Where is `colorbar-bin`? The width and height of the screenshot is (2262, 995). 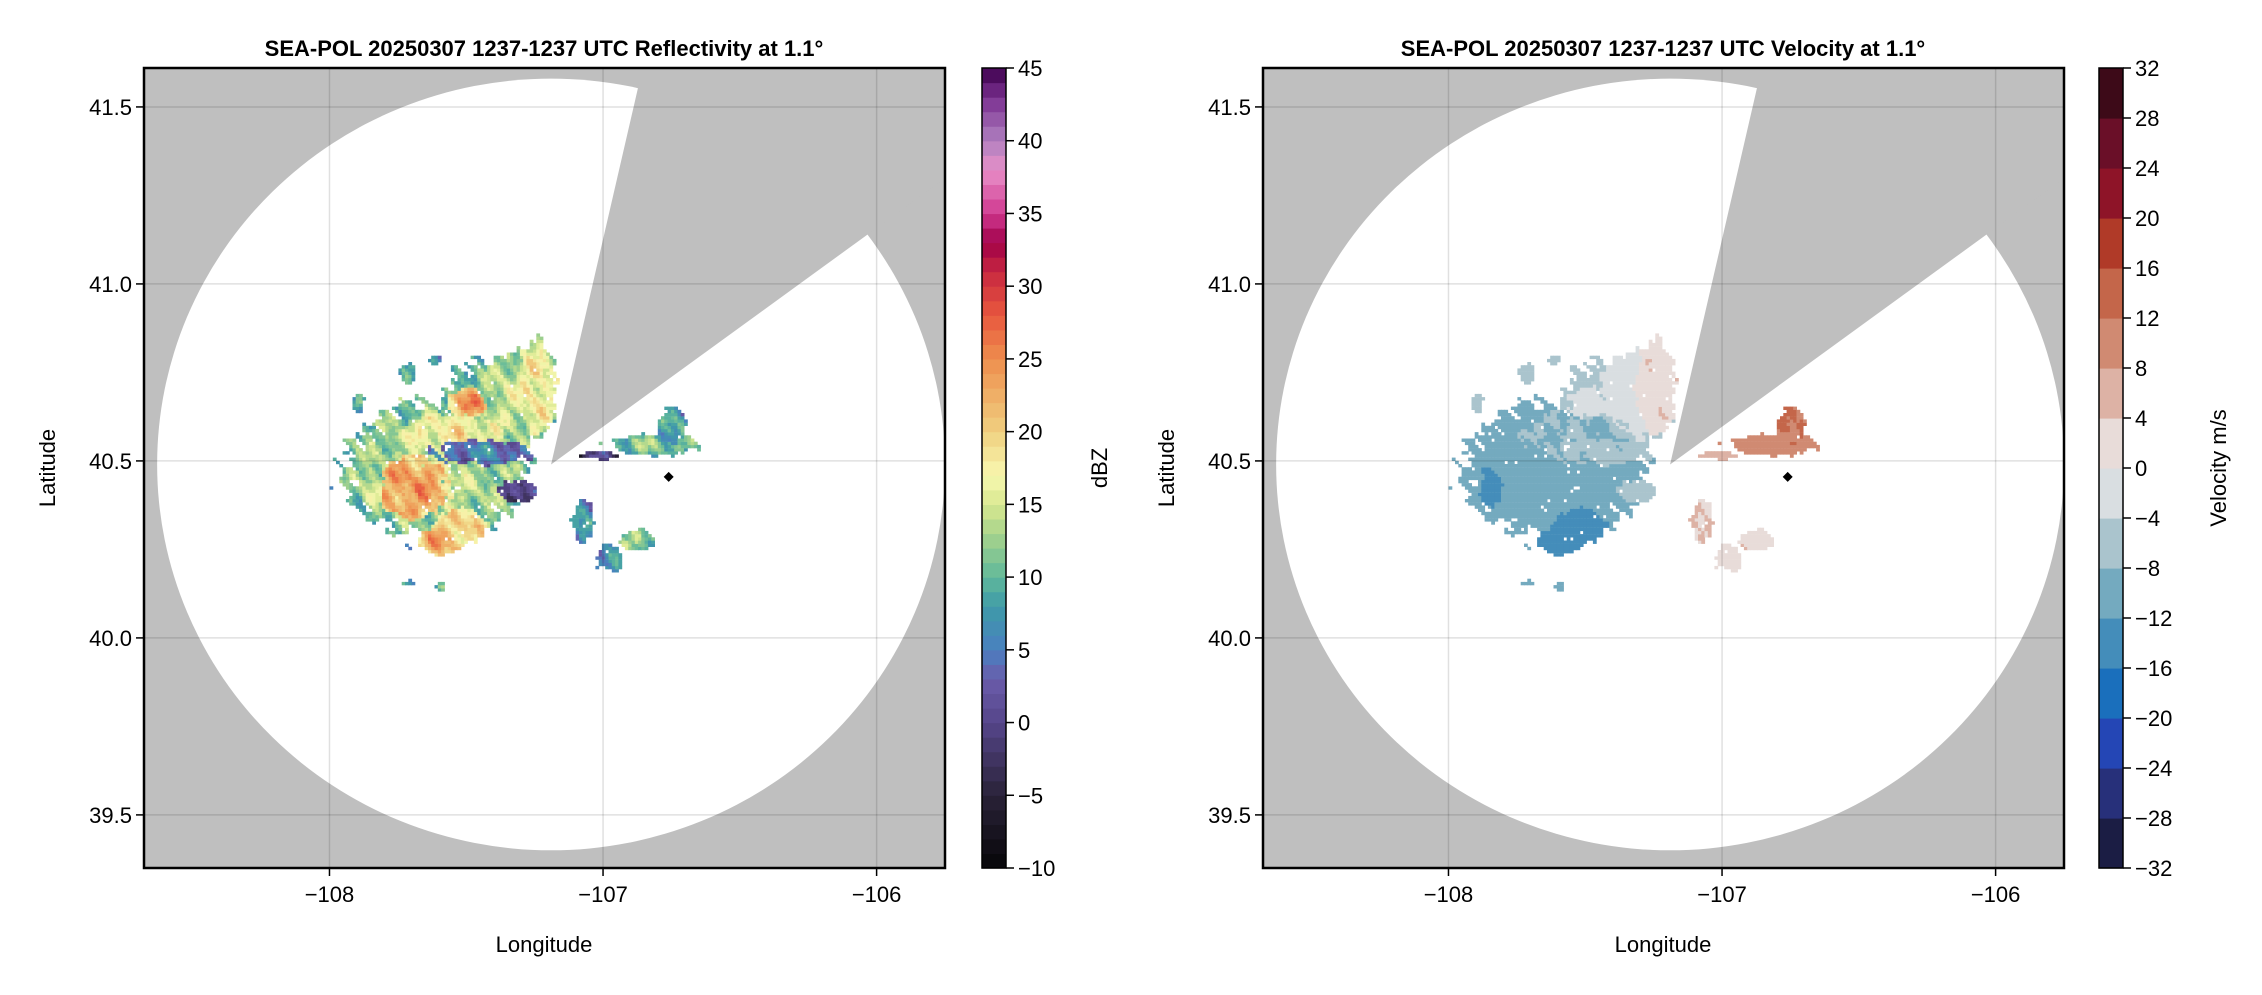
colorbar-bin is located at coordinates (994, 351).